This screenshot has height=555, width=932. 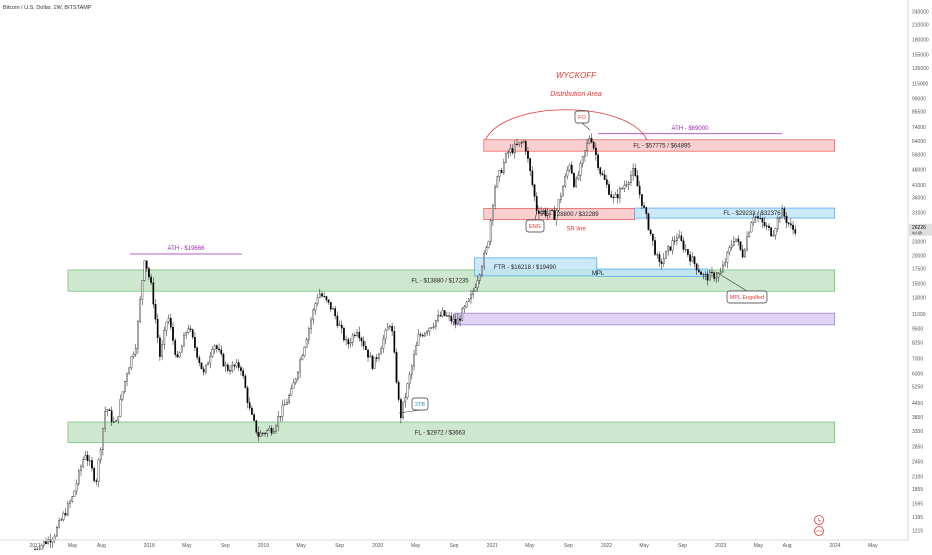 What do you see at coordinates (101, 546) in the screenshot?
I see `time-tick-label: Aug` at bounding box center [101, 546].